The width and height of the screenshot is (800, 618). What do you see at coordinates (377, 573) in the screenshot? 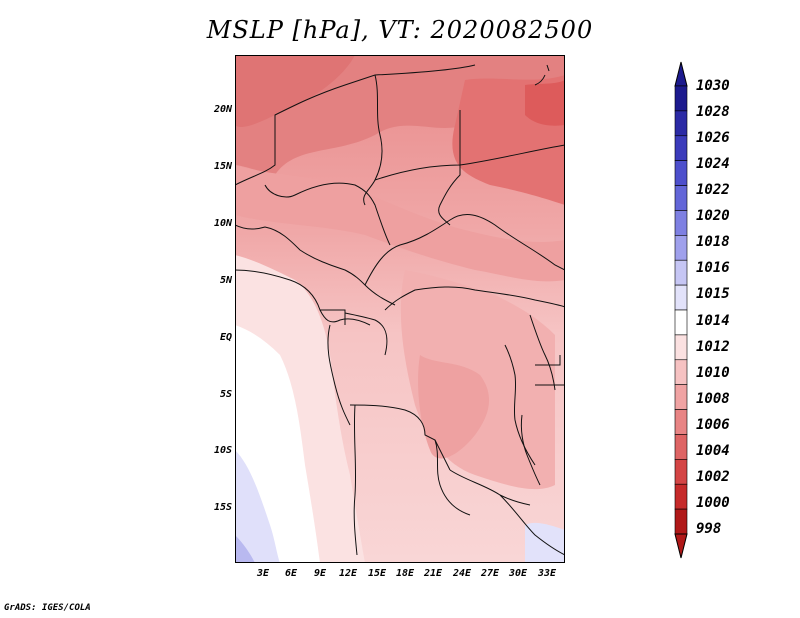
I see `lon-label: 15E` at bounding box center [377, 573].